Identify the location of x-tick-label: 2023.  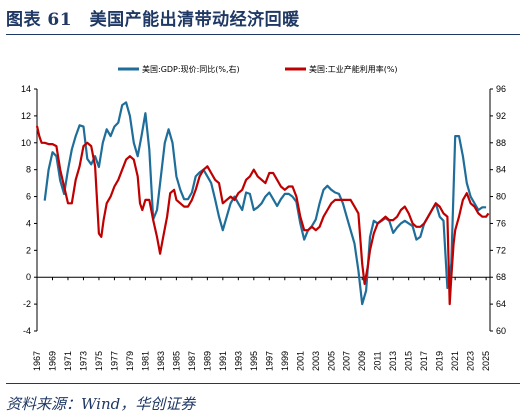
(471, 361).